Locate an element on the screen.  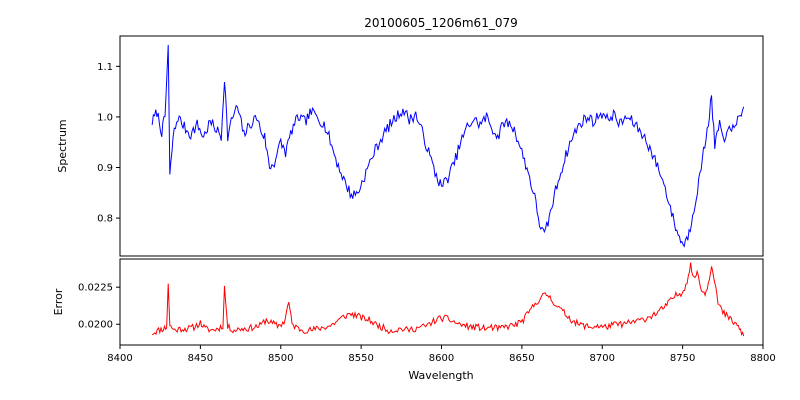
x-tick-label: 8650 is located at coordinates (521, 358).